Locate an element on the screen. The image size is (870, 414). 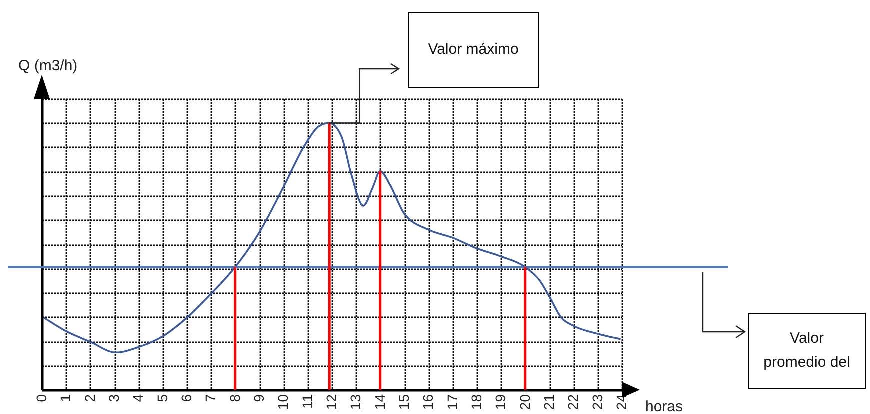
x-tick-label: 20 is located at coordinates (524, 402).